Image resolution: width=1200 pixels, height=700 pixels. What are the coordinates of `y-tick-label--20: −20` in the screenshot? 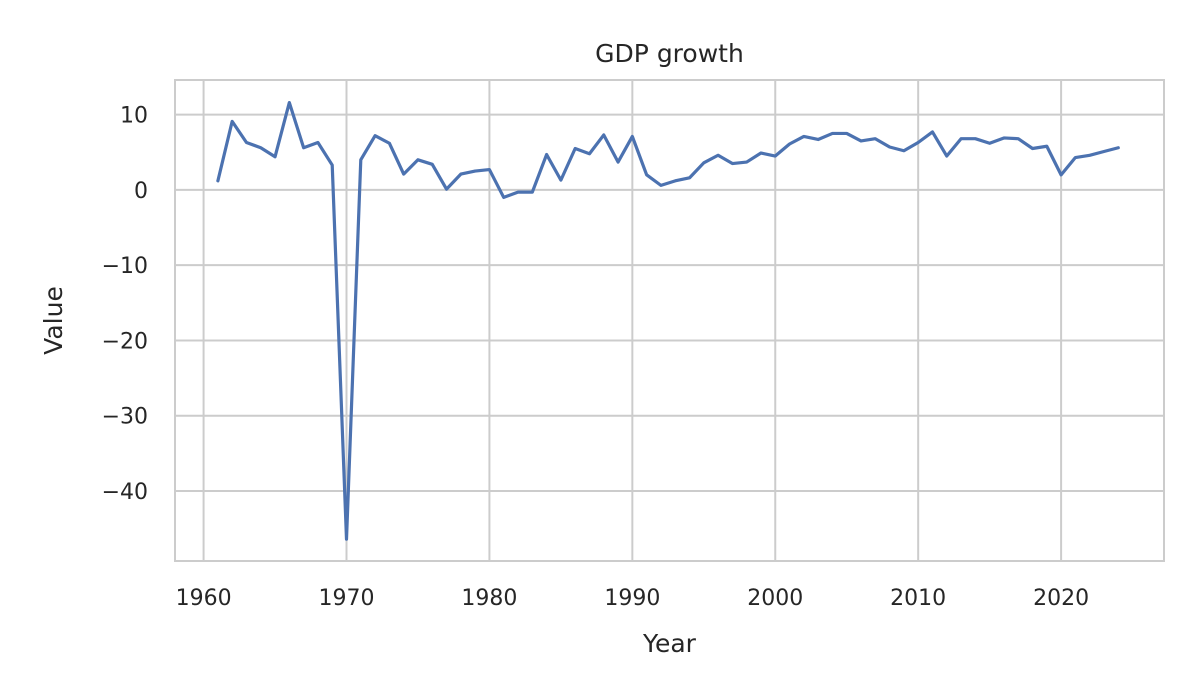 It's located at (125, 341).